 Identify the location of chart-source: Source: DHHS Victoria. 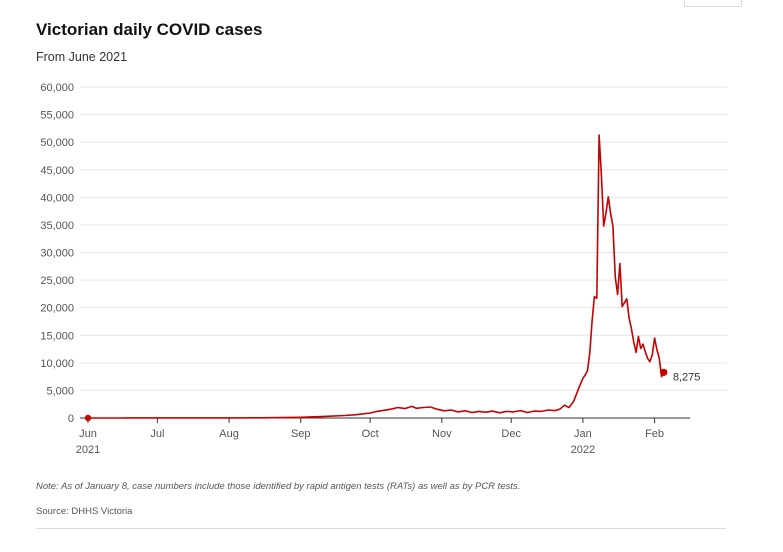
(84, 511).